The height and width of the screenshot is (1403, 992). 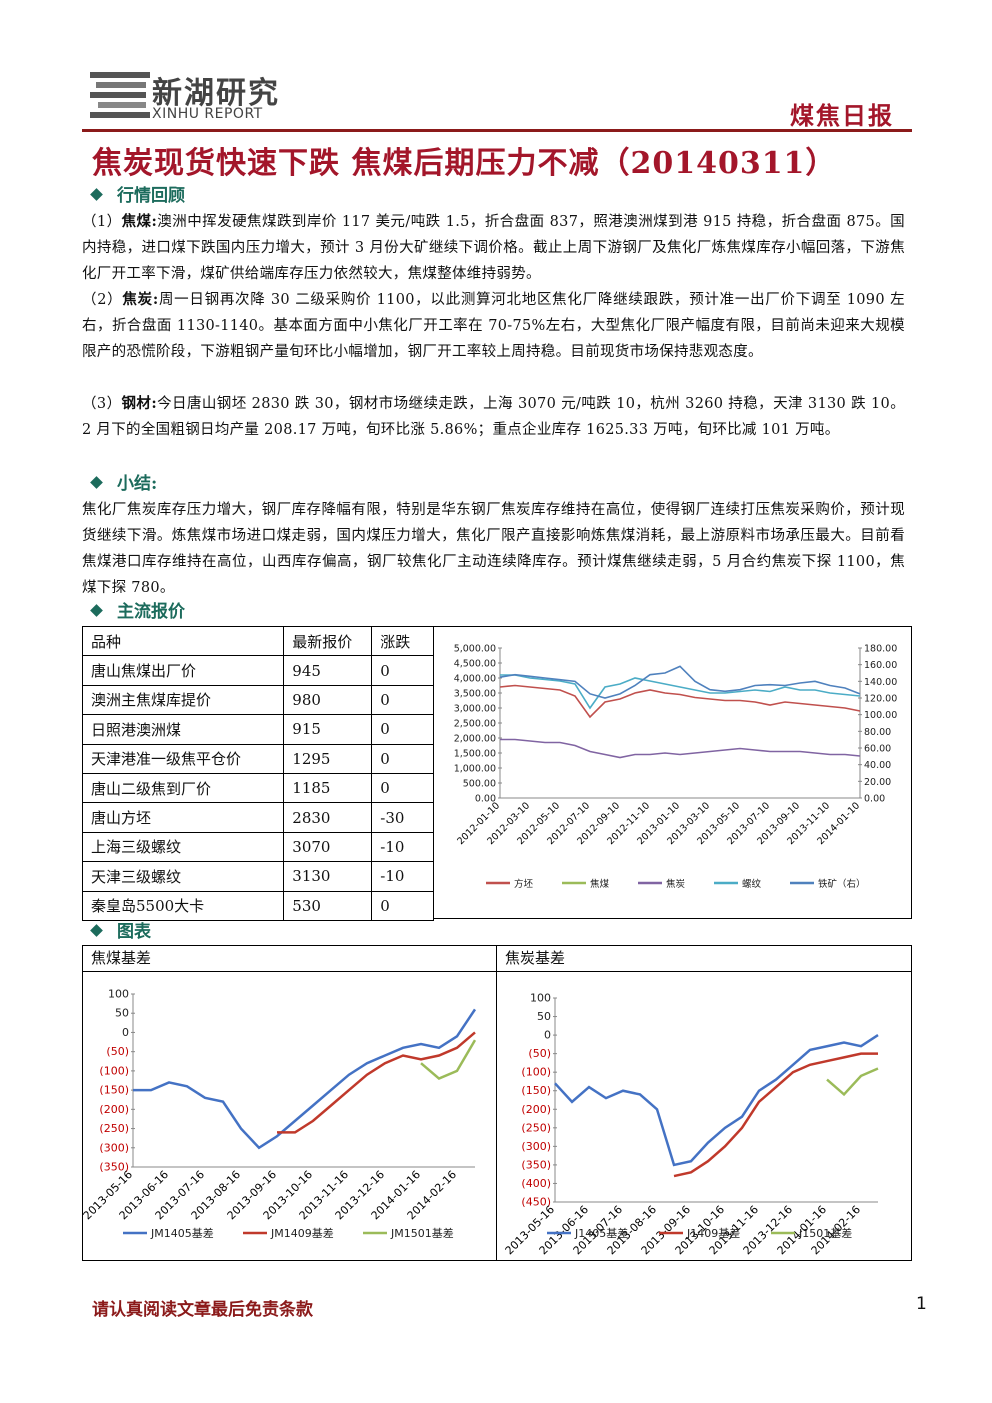 What do you see at coordinates (151, 196) in the screenshot?
I see `heading-text: 行情回顾` at bounding box center [151, 196].